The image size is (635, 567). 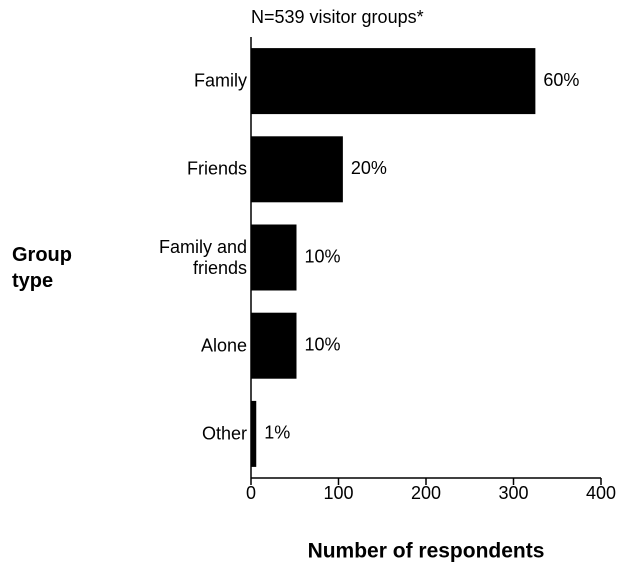 What do you see at coordinates (369, 168) in the screenshot?
I see `value-label: 20%` at bounding box center [369, 168].